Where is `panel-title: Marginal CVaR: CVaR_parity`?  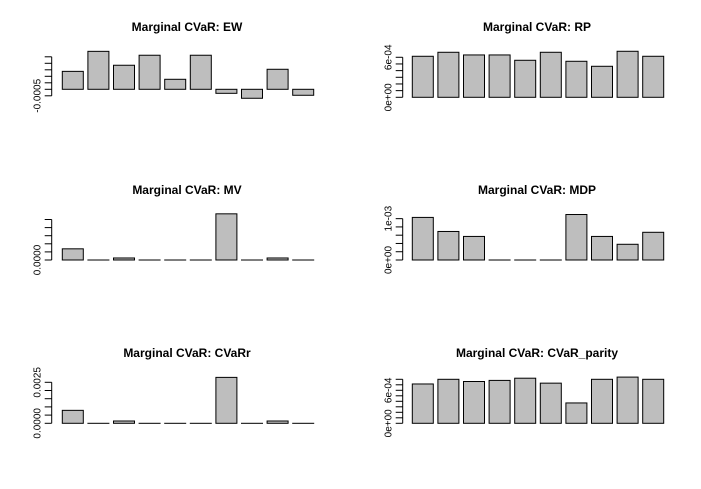
panel-title: Marginal CVaR: CVaR_parity is located at coordinates (537, 353).